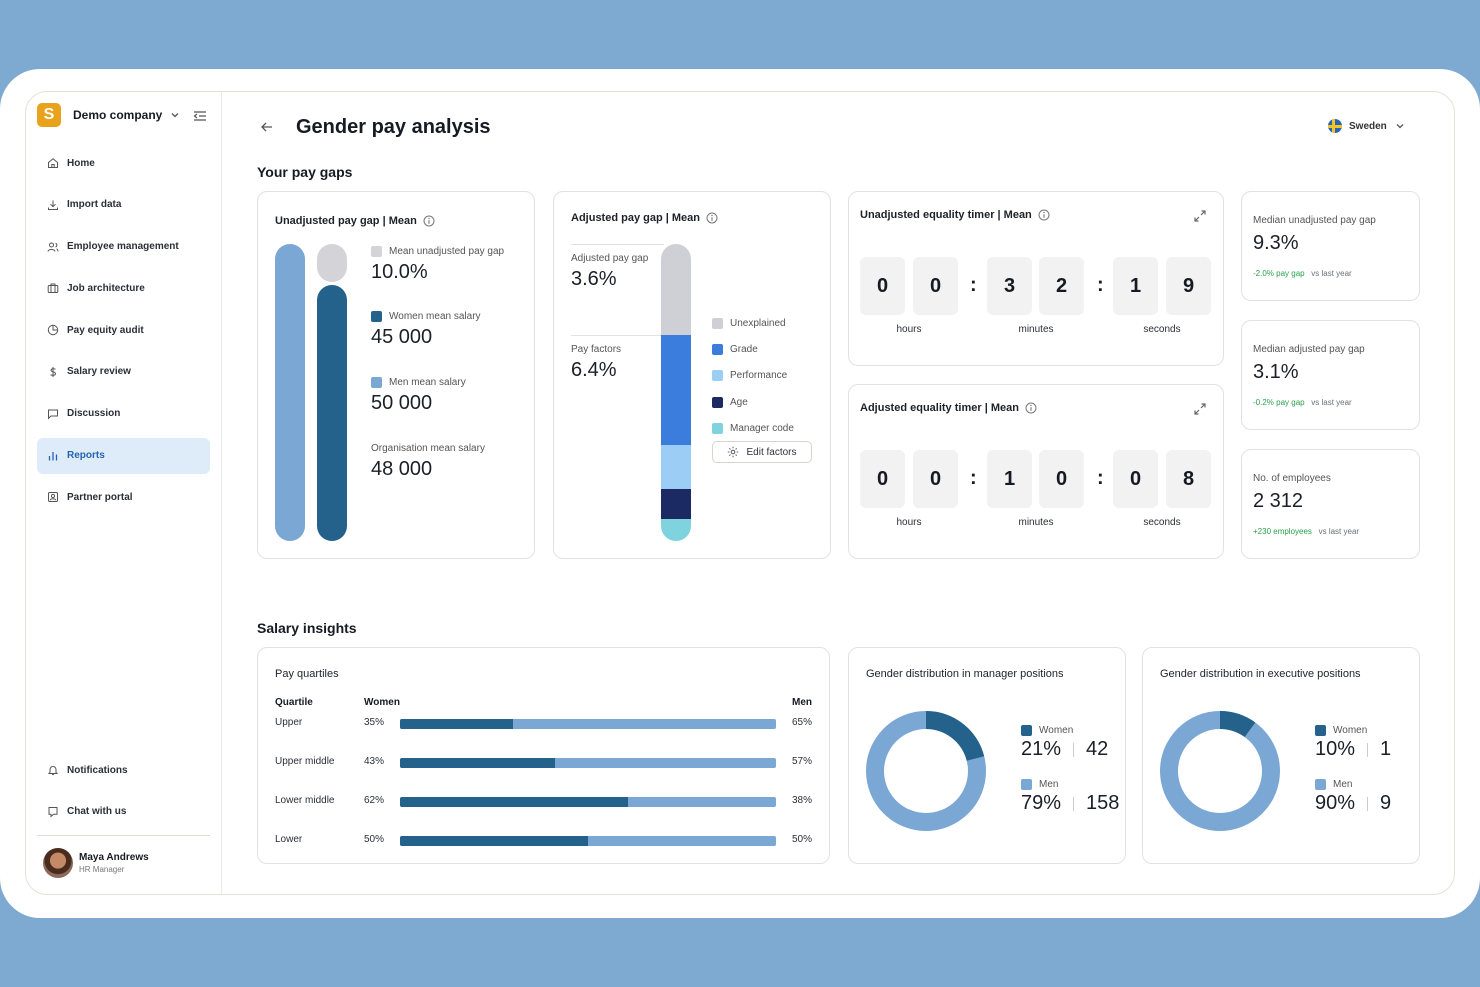  I want to click on back-arrow-icon, so click(267, 127).